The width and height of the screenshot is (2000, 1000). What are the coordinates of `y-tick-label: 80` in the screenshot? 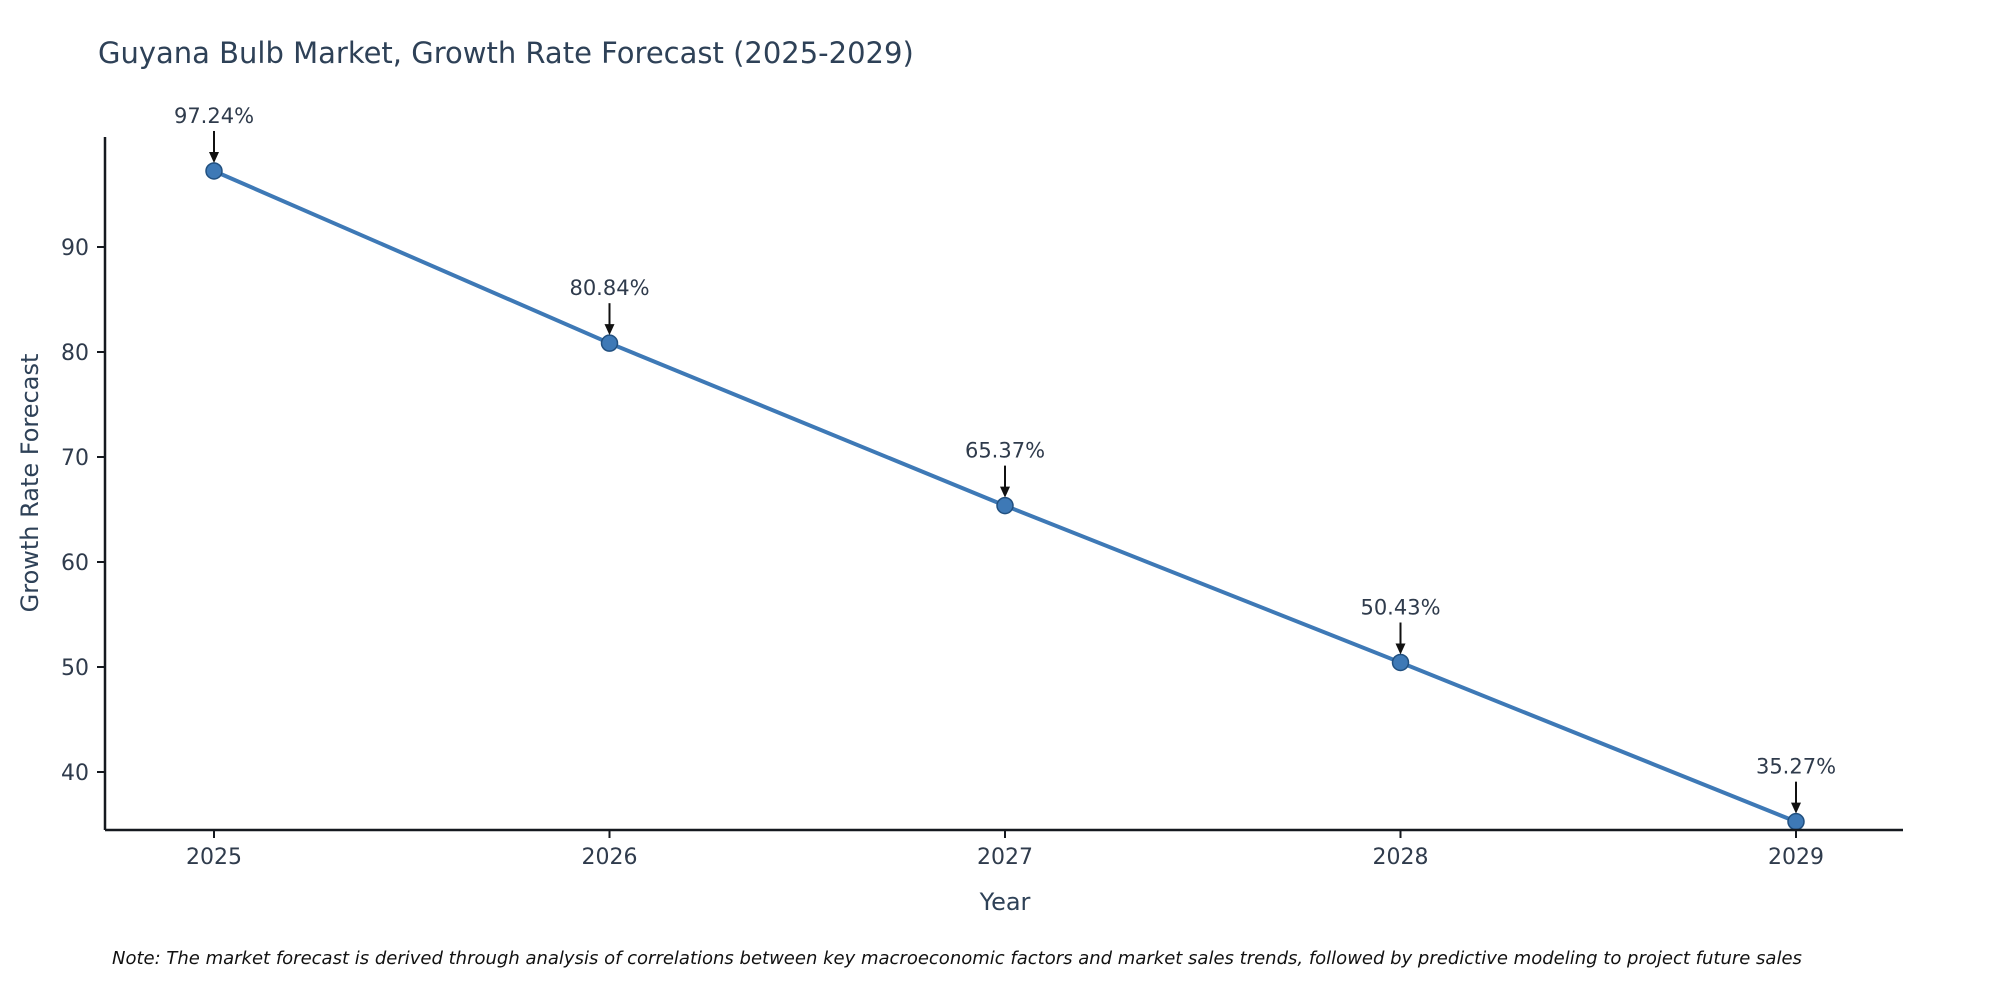 It's located at (75, 353).